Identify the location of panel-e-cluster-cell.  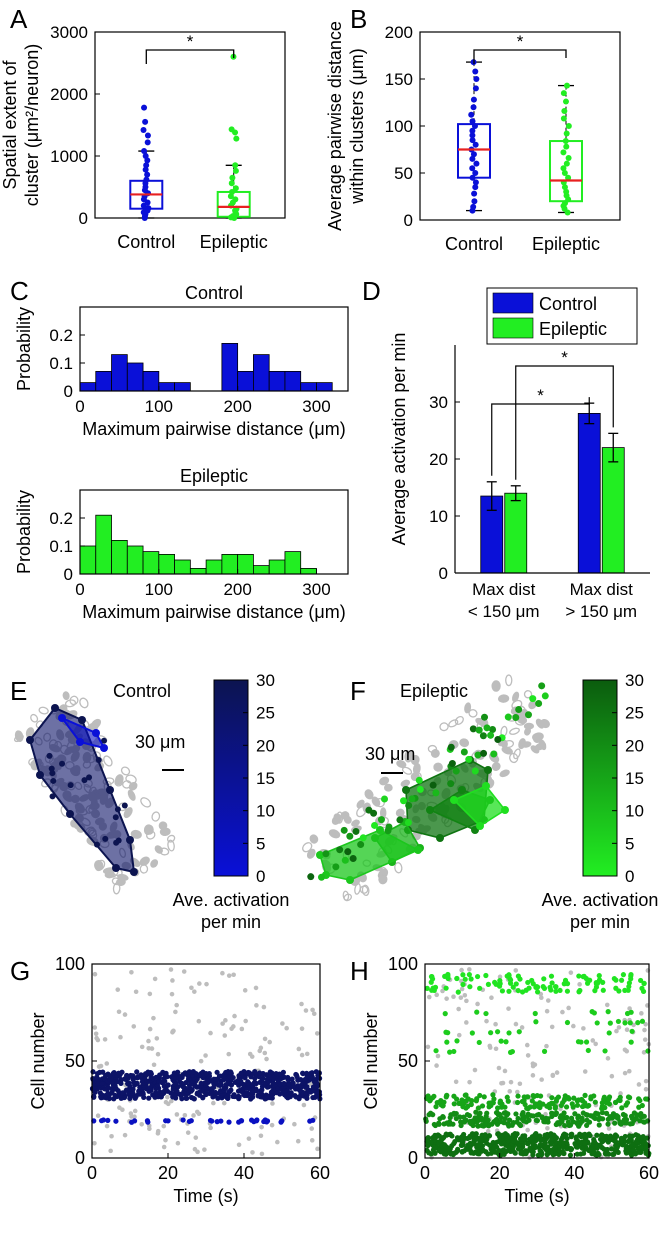
(49, 755).